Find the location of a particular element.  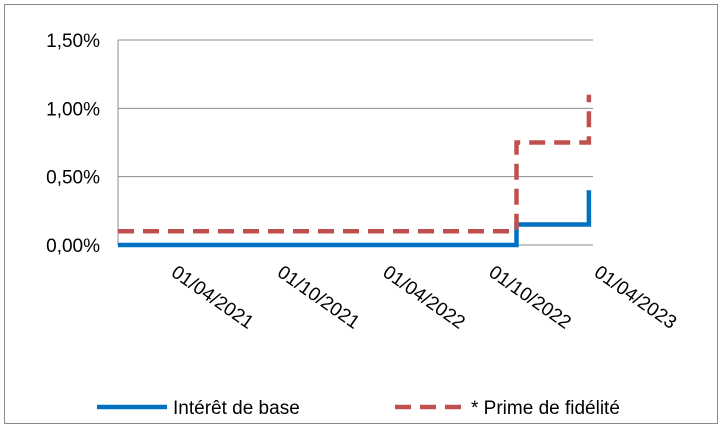

y-tick-label: 1,50% is located at coordinates (73, 41).